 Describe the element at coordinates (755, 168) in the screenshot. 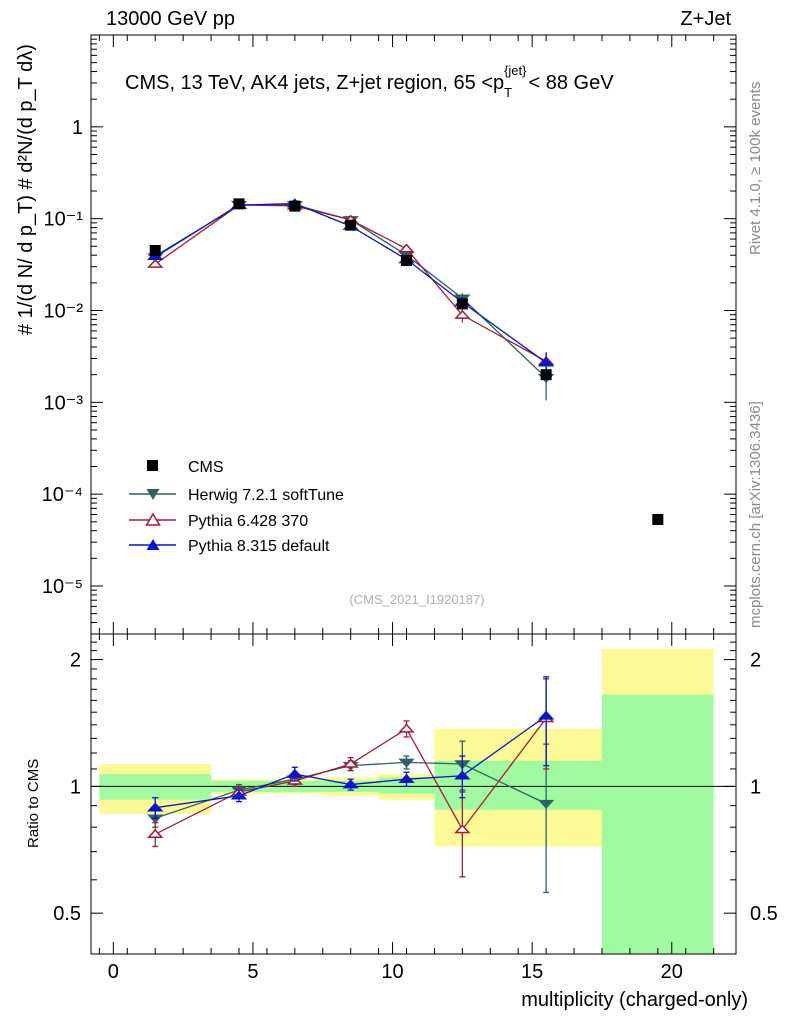

I see `rivet-version-label: Rivet 4.1.0, ≥ 100k events` at that location.